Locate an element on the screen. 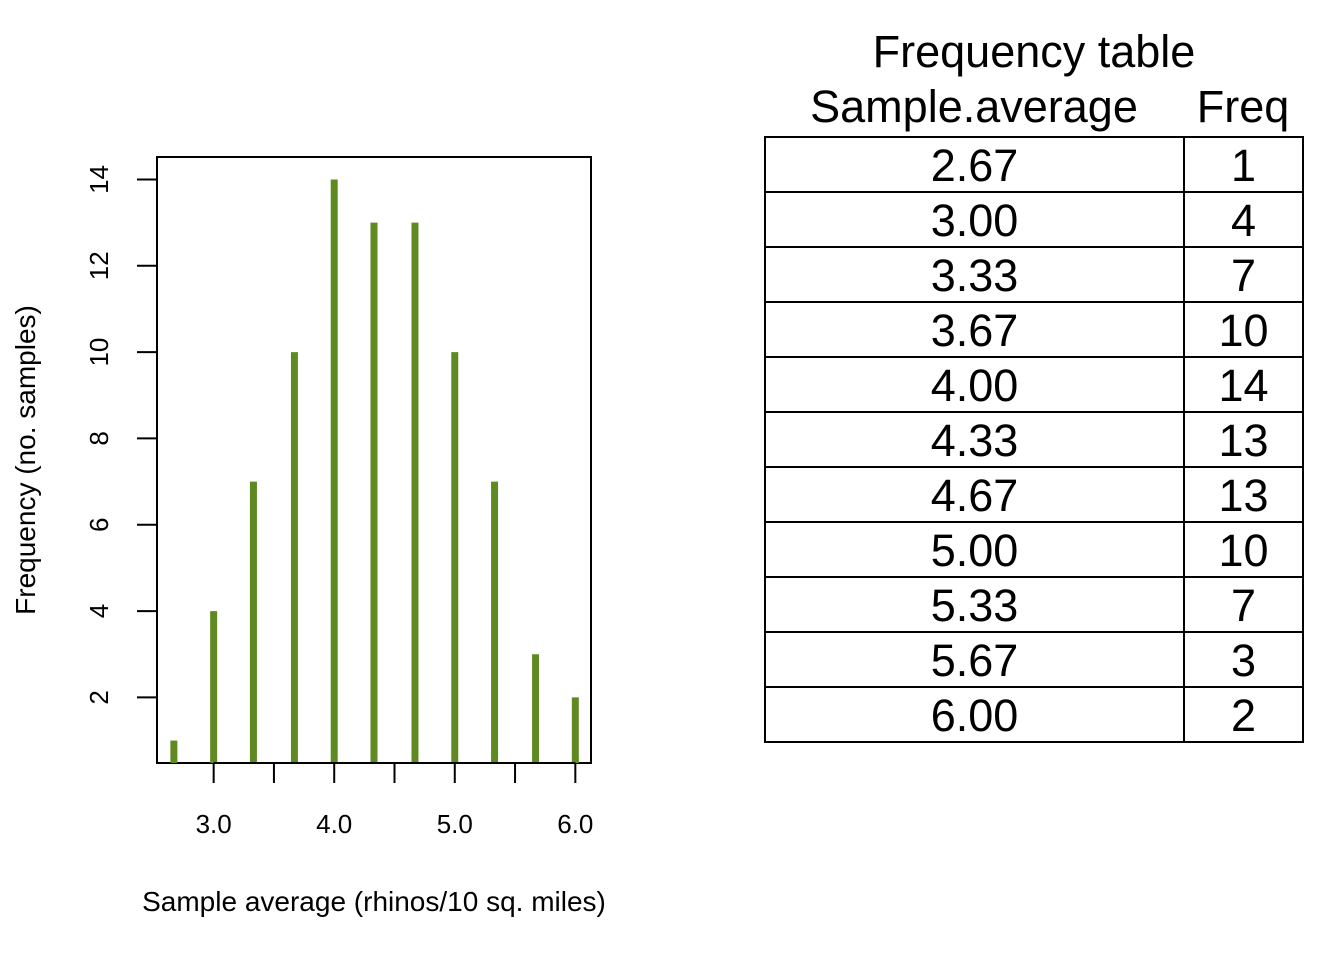  x-tick-label: 6.0 is located at coordinates (575, 824).